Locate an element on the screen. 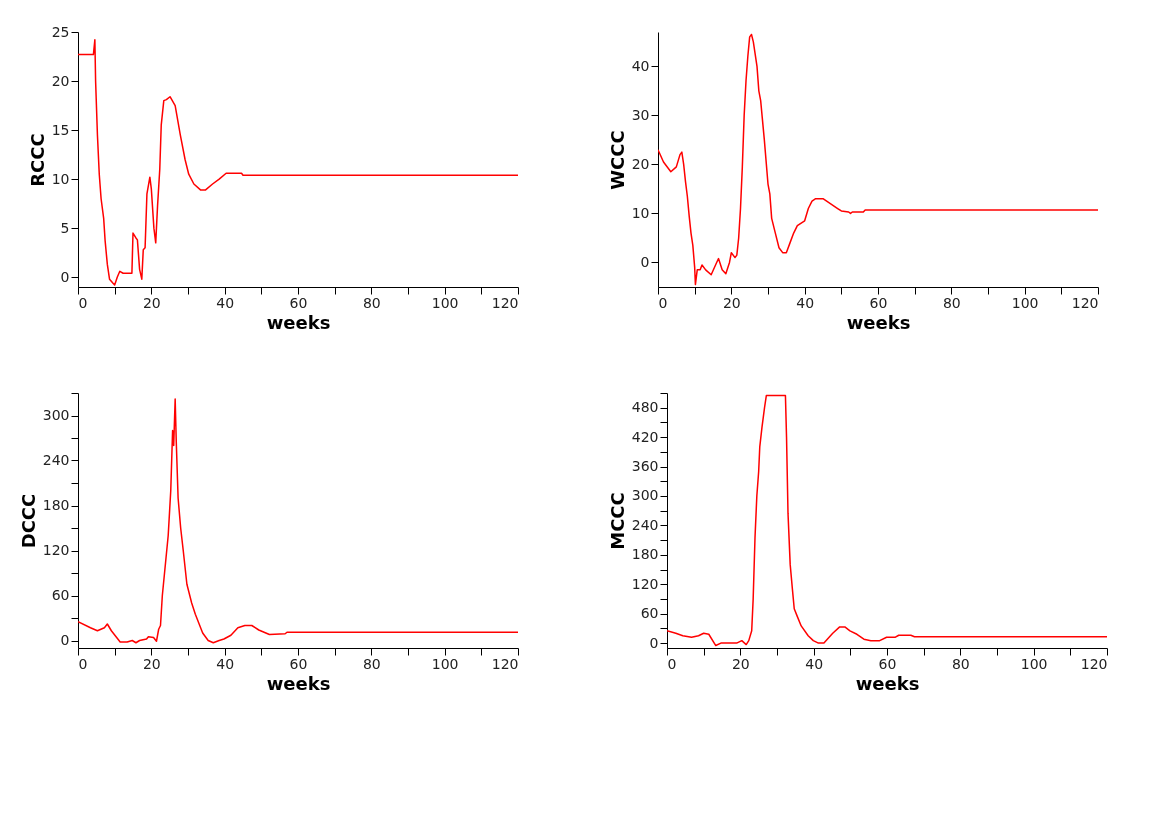 This screenshot has width=1157, height=816. y-tick-label: 5 is located at coordinates (65, 227).